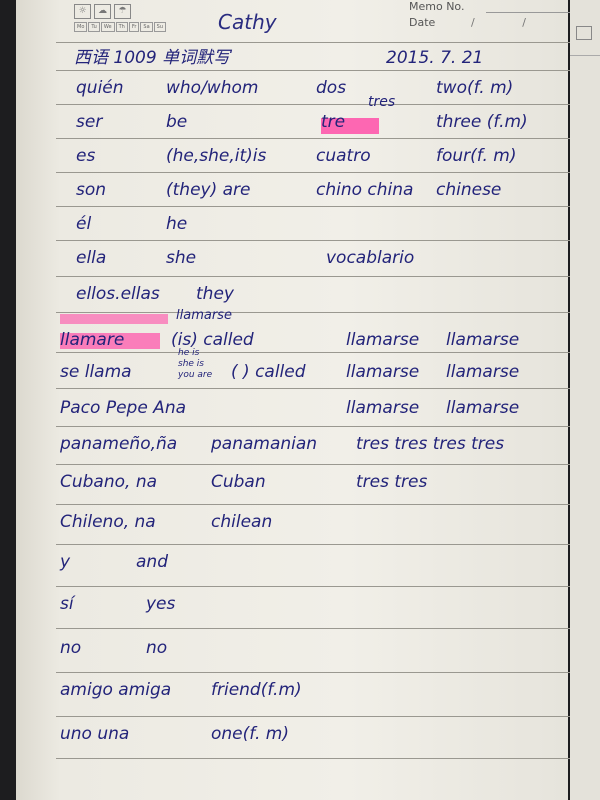  I want to click on sun-icon, so click(584, 33).